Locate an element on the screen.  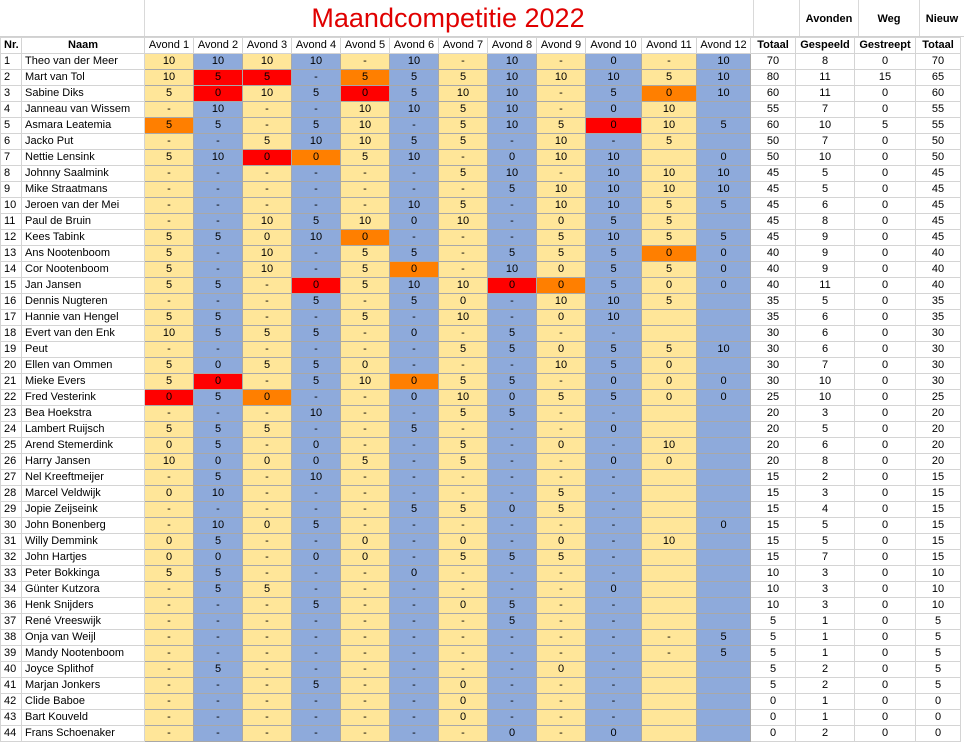
played-cell: 5 is located at coordinates (825, 189).